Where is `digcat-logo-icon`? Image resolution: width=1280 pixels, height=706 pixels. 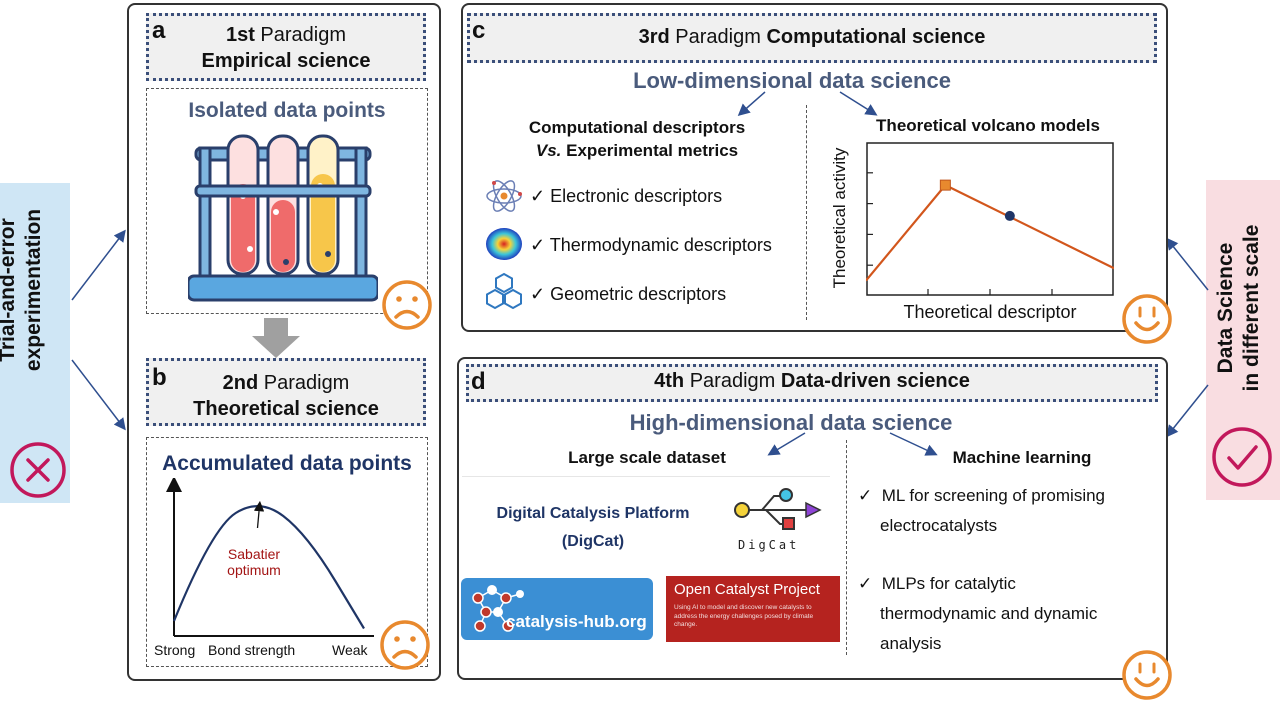
digcat-logo-icon is located at coordinates (778, 509).